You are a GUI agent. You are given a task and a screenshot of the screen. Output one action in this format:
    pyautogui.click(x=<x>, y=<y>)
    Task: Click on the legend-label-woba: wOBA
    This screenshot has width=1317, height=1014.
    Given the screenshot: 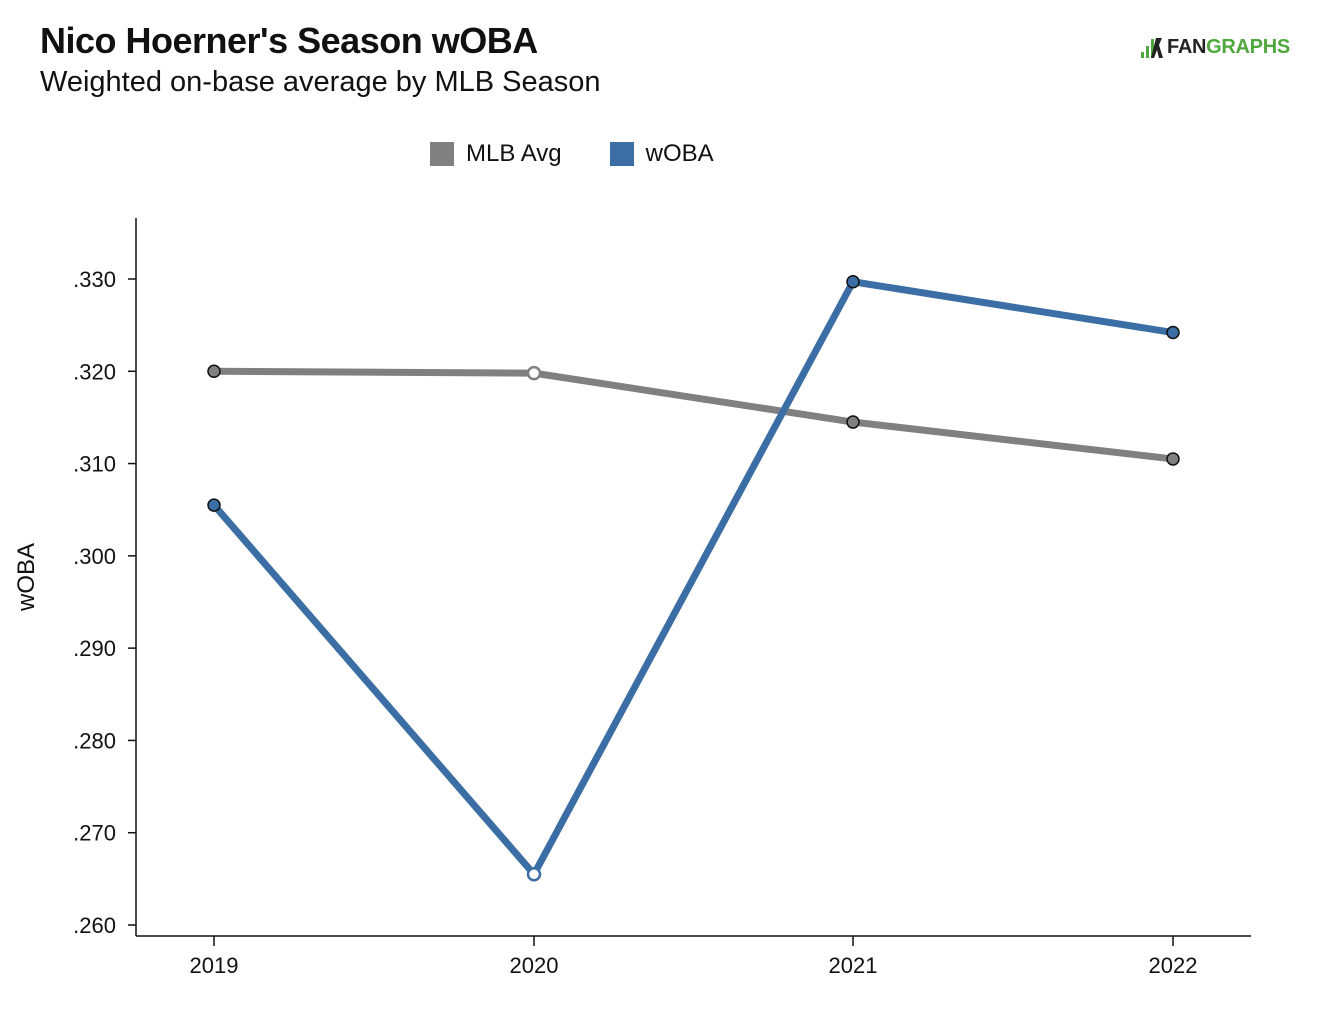 What is the action you would take?
    pyautogui.click(x=679, y=153)
    